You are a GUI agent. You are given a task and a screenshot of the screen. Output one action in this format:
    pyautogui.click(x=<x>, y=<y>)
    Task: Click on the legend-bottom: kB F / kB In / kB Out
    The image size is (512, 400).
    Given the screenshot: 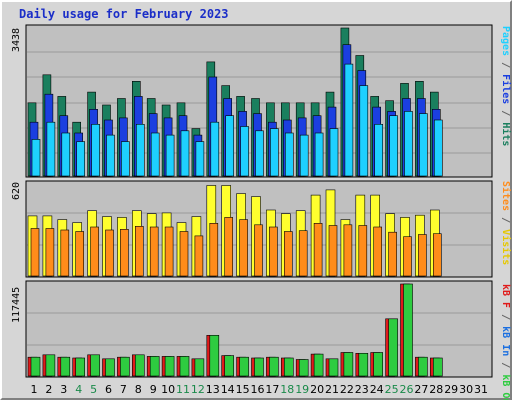 What is the action you would take?
    pyautogui.click(x=505, y=342)
    